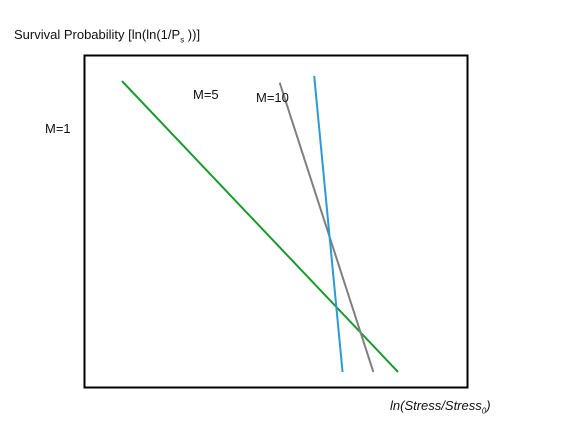 The height and width of the screenshot is (436, 565). I want to click on series-label-m-5: M=5, so click(206, 94).